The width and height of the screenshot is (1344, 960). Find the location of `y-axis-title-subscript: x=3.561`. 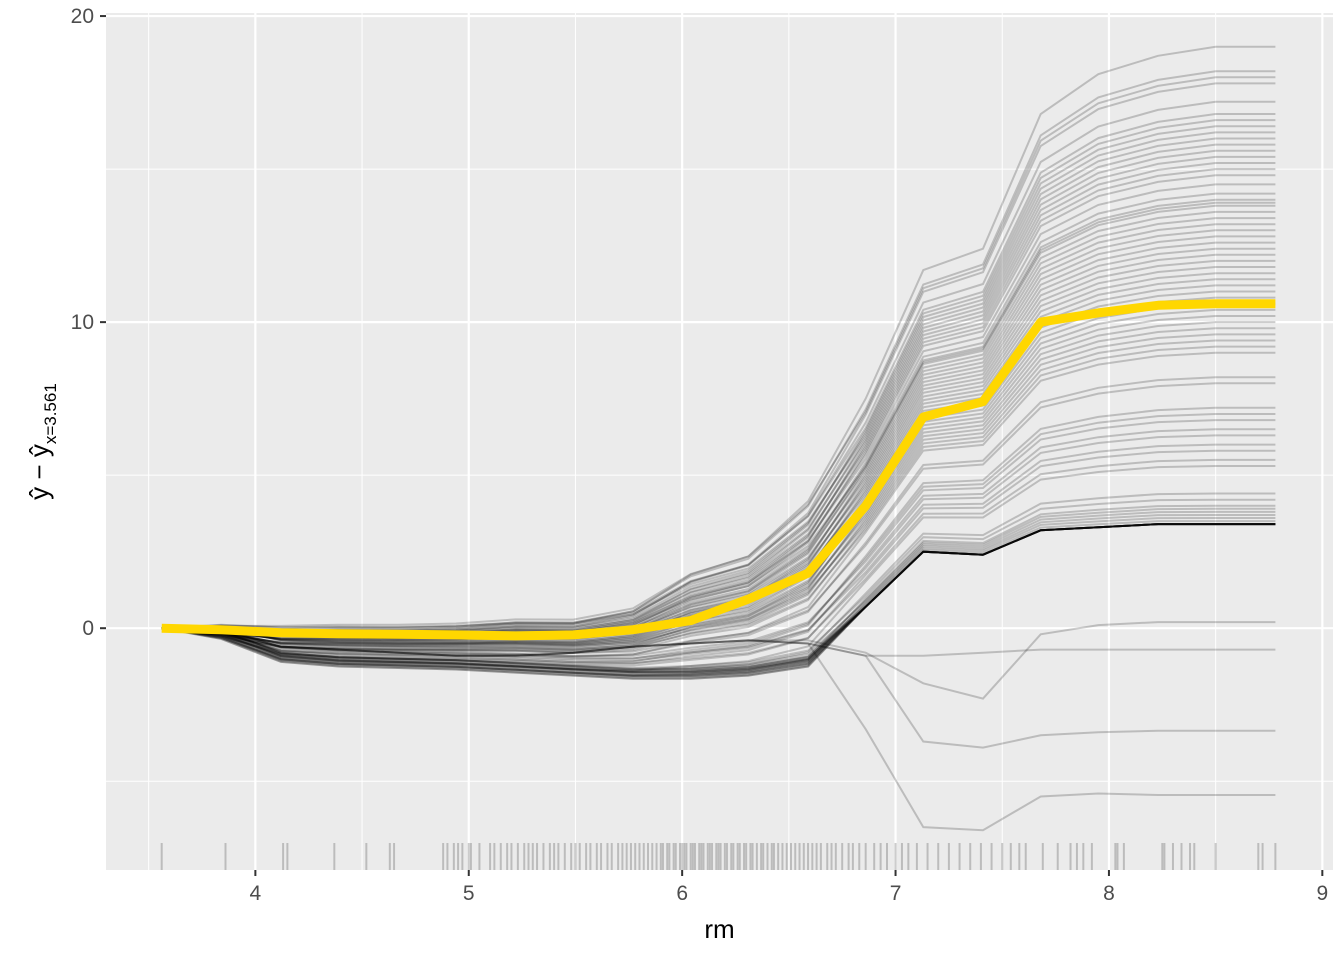

y-axis-title-subscript: x=3.561 is located at coordinates (50, 413).